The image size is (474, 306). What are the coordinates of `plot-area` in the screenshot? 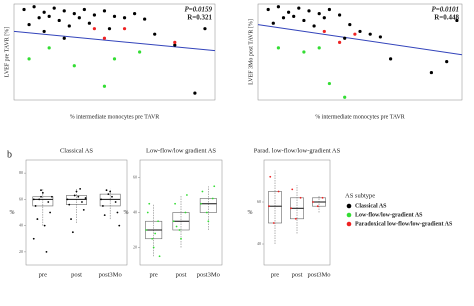 It's located at (114, 52).